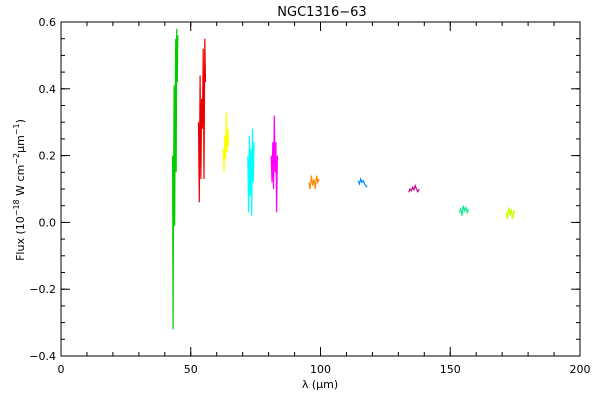 The height and width of the screenshot is (400, 600). Describe the element at coordinates (48, 22) in the screenshot. I see `y-tick-label: 0.6` at that location.